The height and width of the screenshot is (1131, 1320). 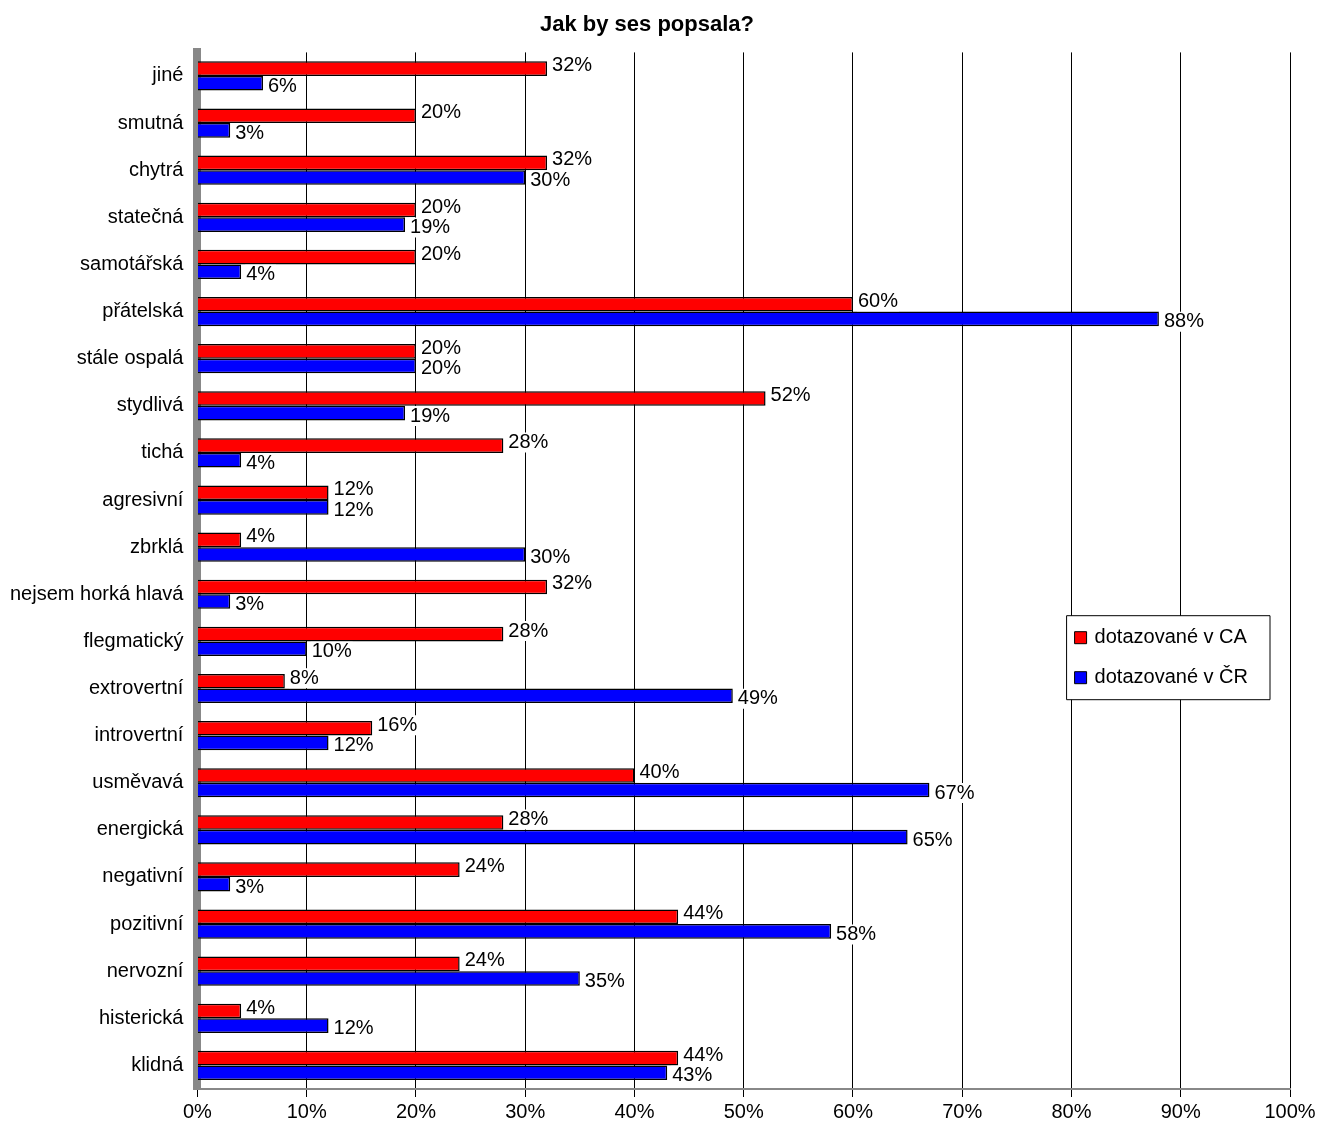 I want to click on y-tick-label: smutná, so click(x=151, y=121).